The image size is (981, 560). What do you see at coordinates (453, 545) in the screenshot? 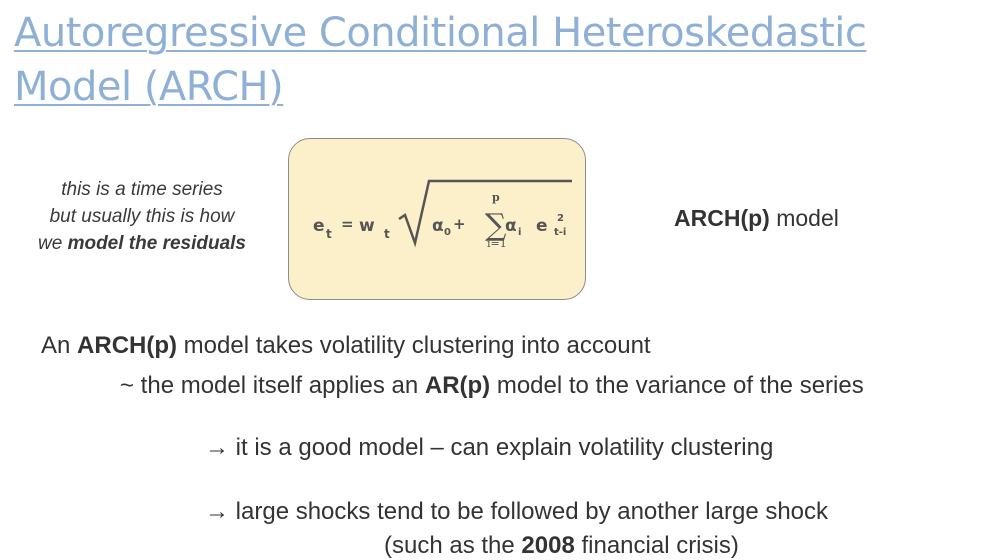
I see `p5-pre: (such as the` at bounding box center [453, 545].